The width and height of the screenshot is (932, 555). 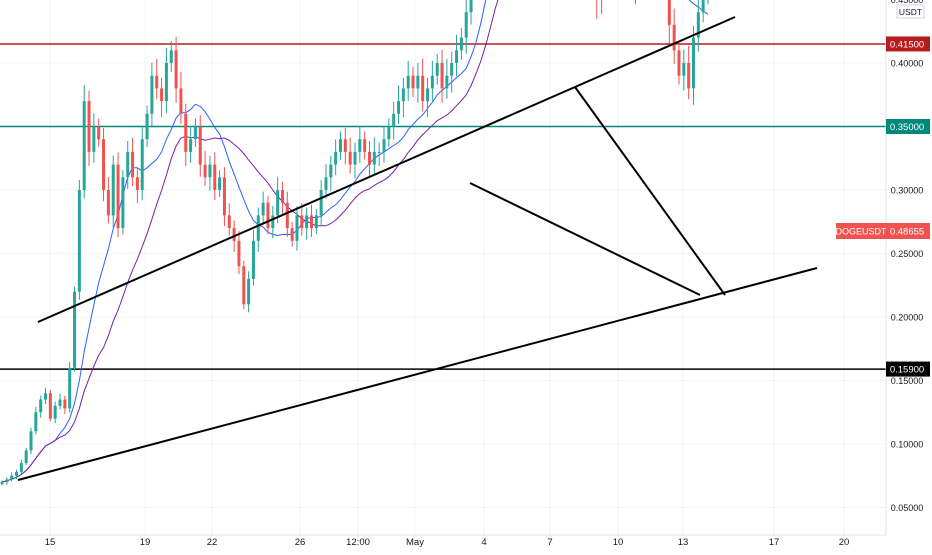 I want to click on x-tick-label: 20, so click(x=844, y=542).